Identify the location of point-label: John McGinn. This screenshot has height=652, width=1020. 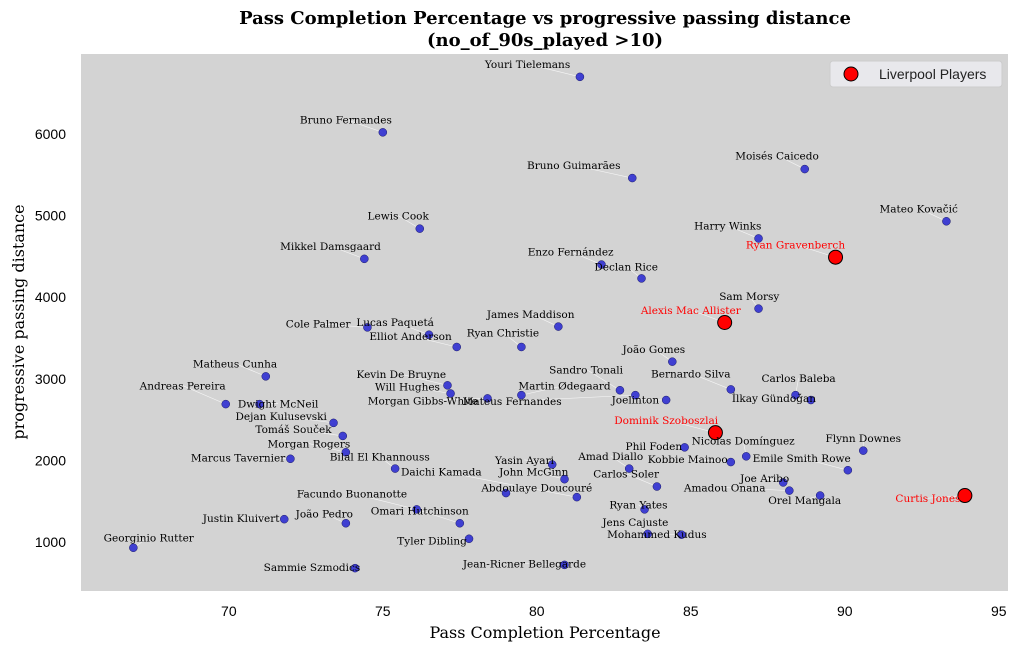
(533, 472).